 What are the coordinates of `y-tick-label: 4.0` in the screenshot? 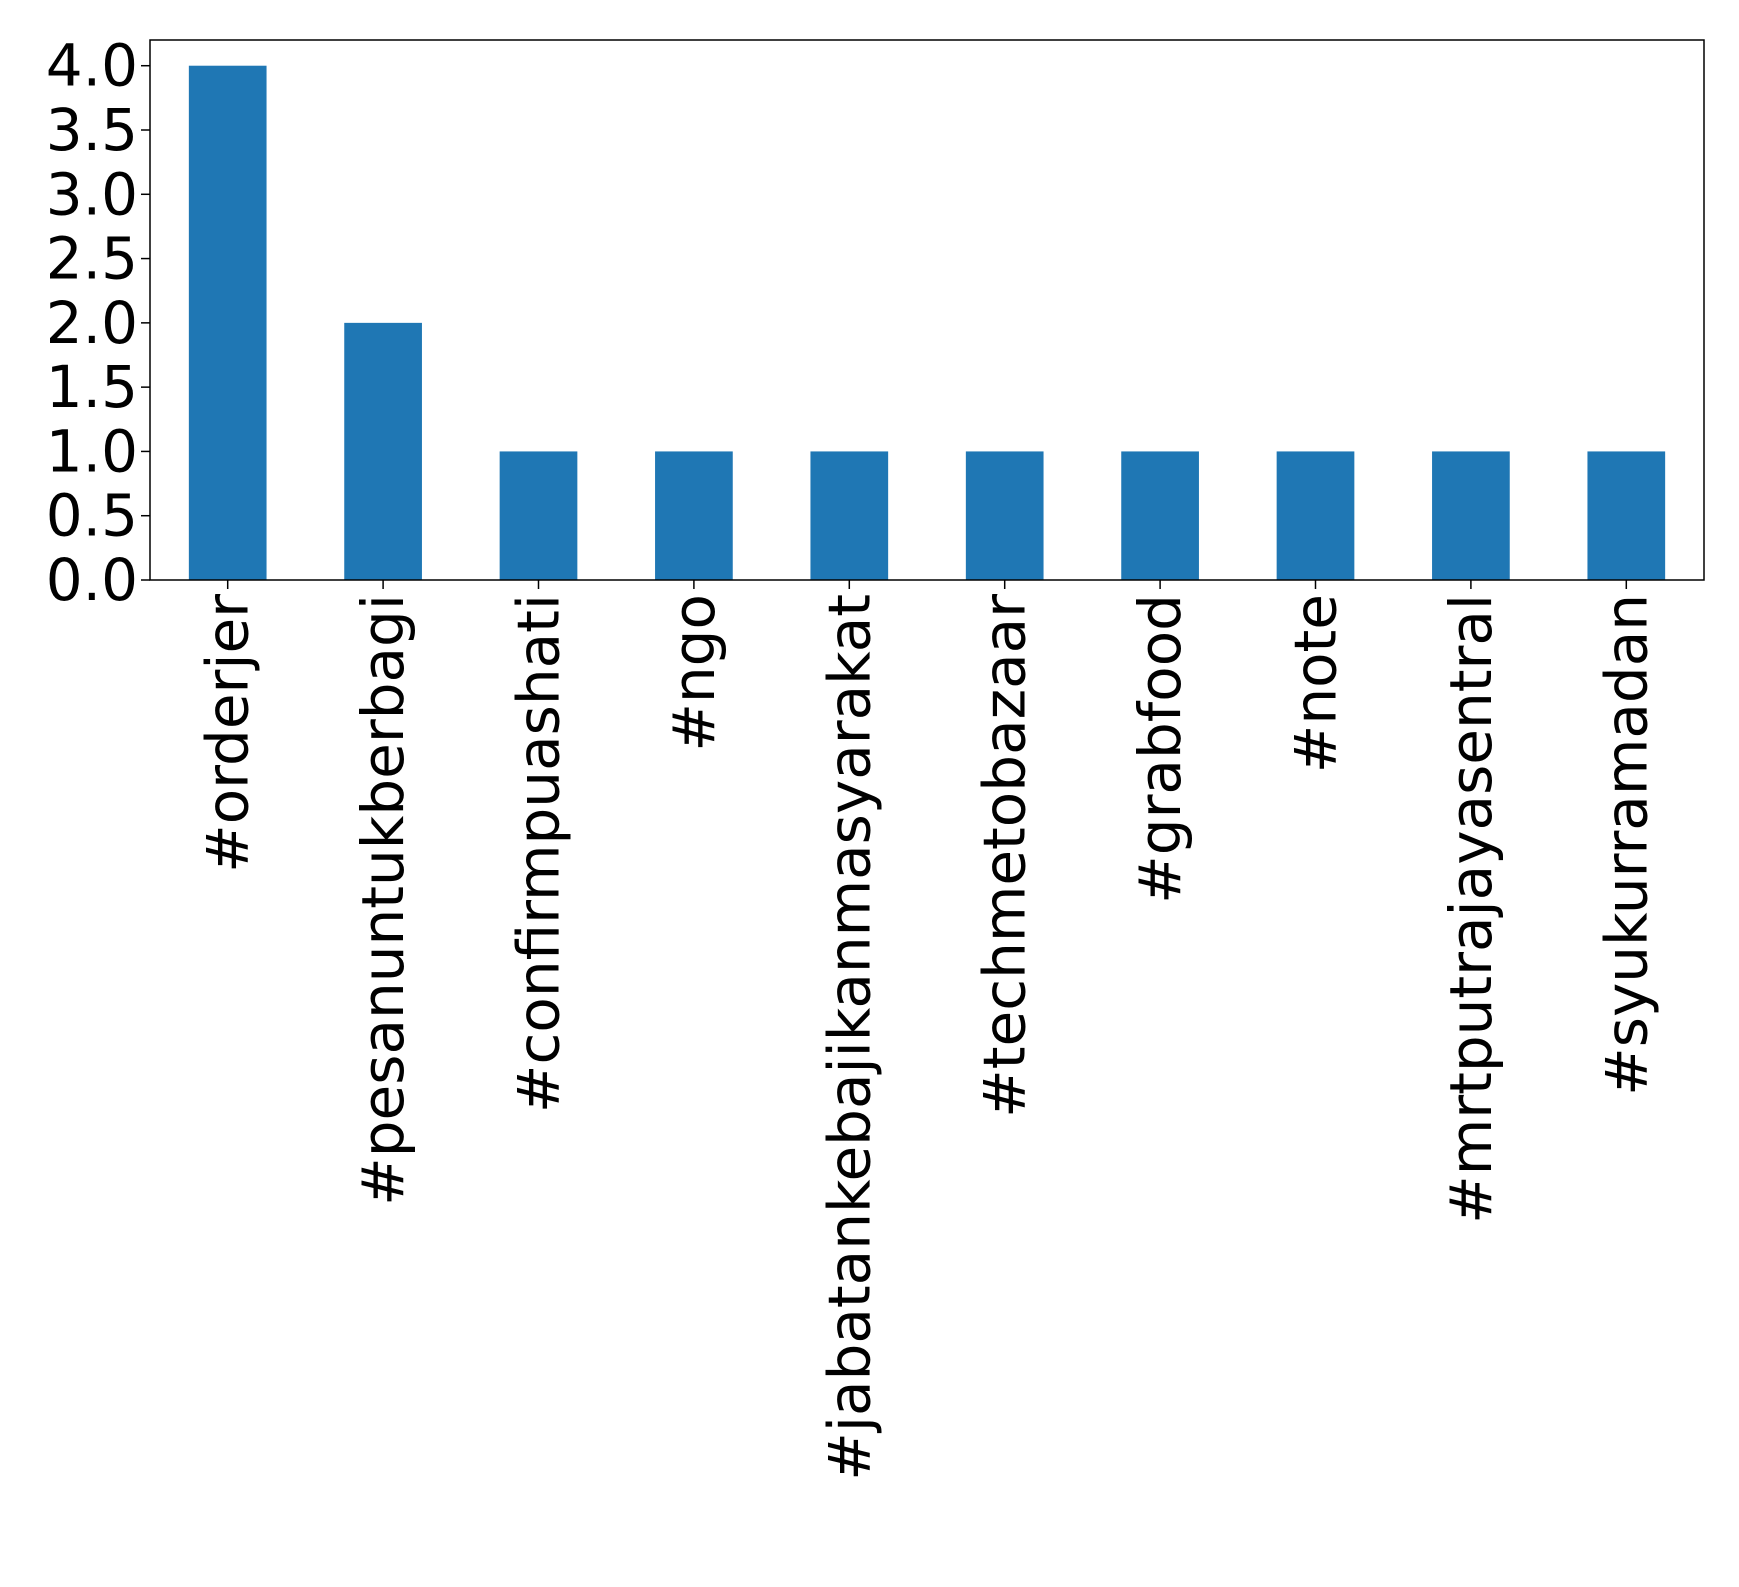 It's located at (92, 66).